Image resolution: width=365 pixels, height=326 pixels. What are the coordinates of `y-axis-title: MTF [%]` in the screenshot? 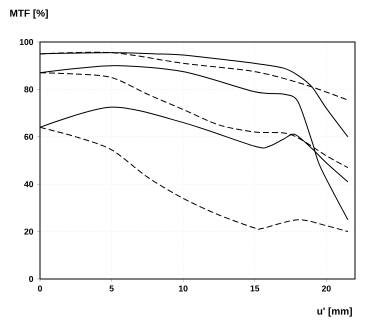 It's located at (29, 14).